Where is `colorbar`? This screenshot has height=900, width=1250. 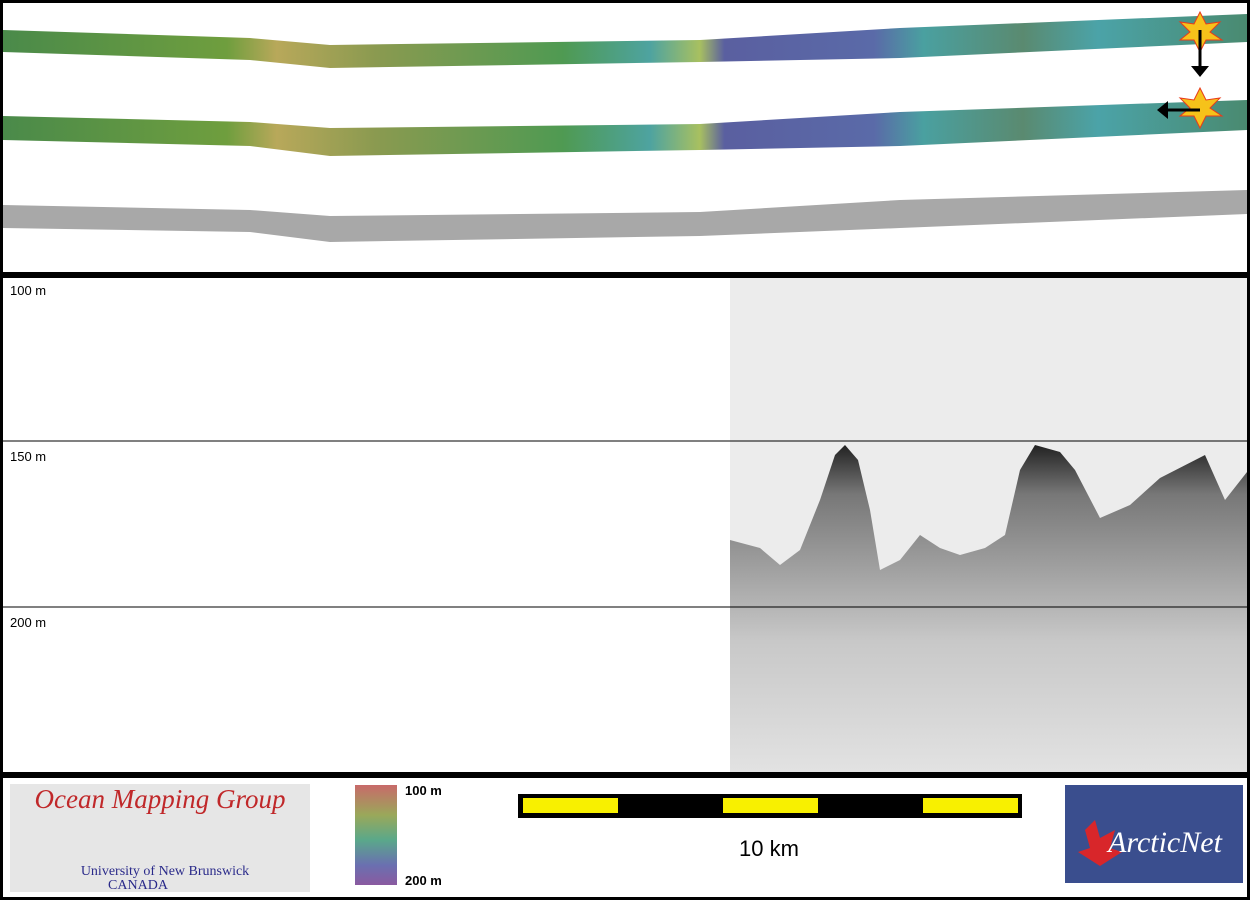 colorbar is located at coordinates (376, 835).